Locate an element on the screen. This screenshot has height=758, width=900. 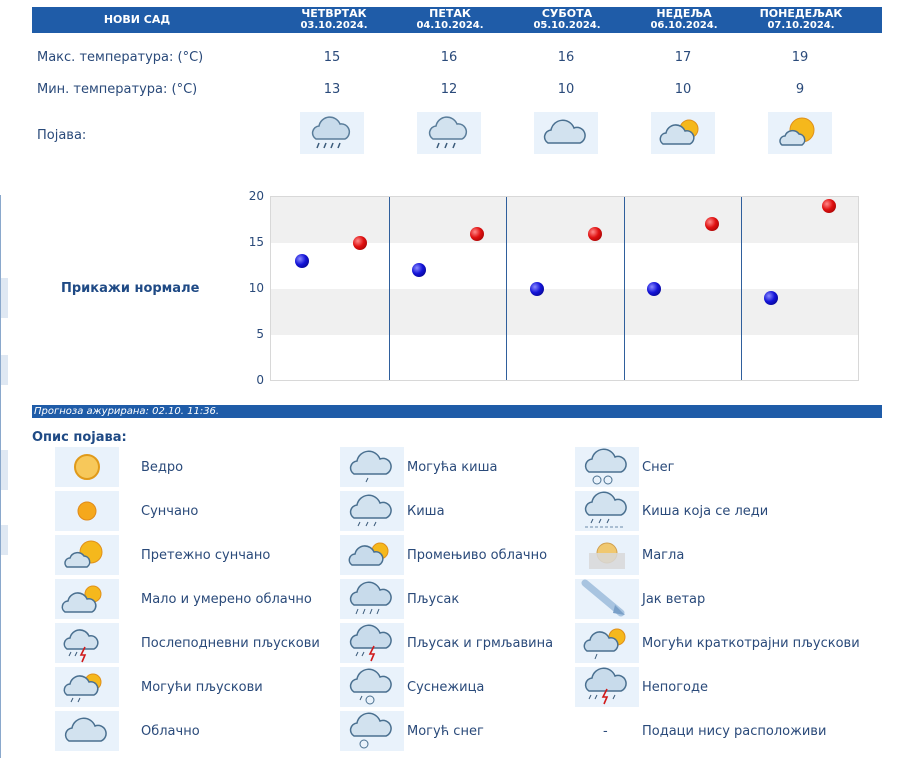
show-normals-link: Прикажи нормале is located at coordinates (130, 288).